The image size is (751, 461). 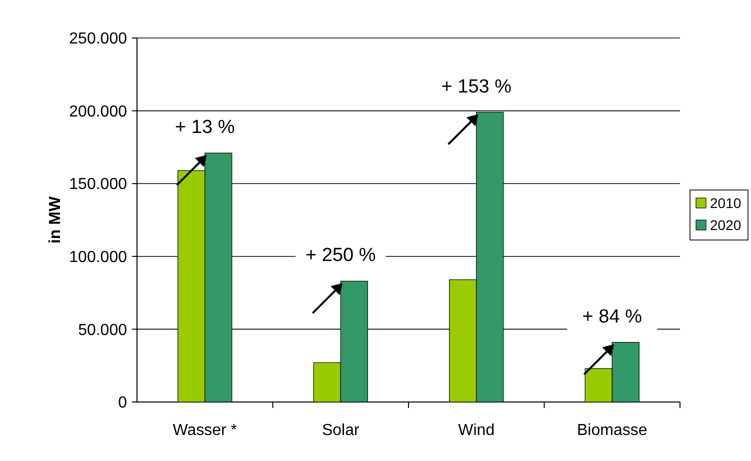 I want to click on annotation: + 250 %, so click(x=341, y=255).